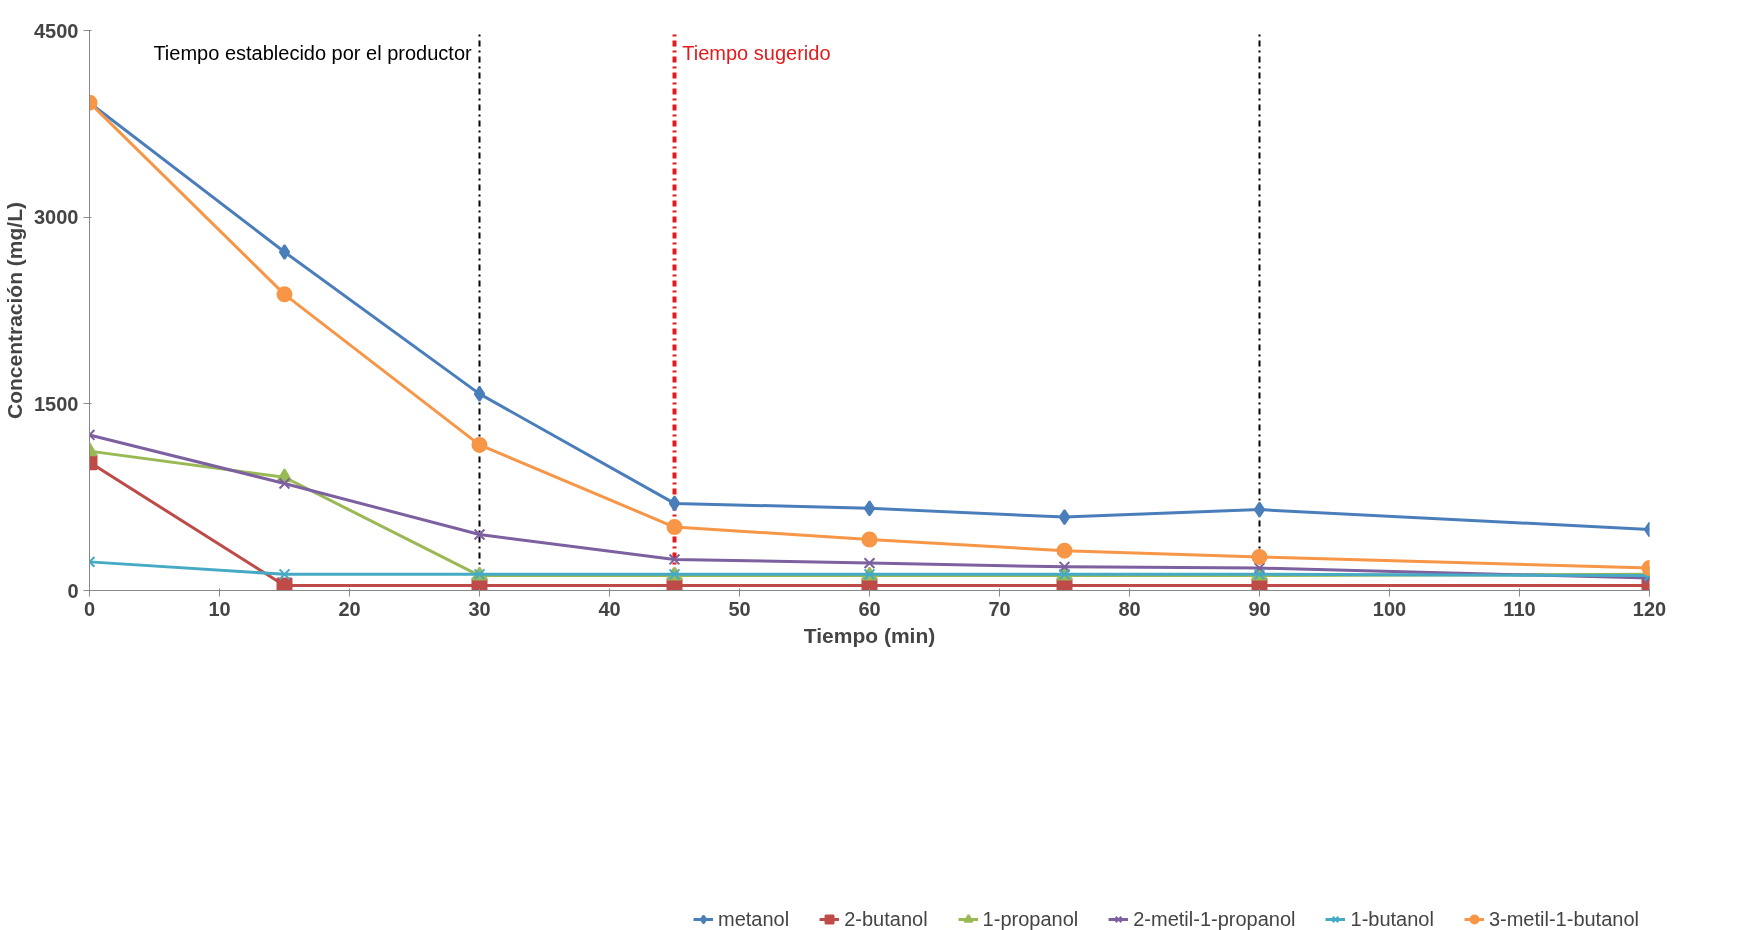  I want to click on ref-line-label: Tiempo sugerido, so click(756, 52).